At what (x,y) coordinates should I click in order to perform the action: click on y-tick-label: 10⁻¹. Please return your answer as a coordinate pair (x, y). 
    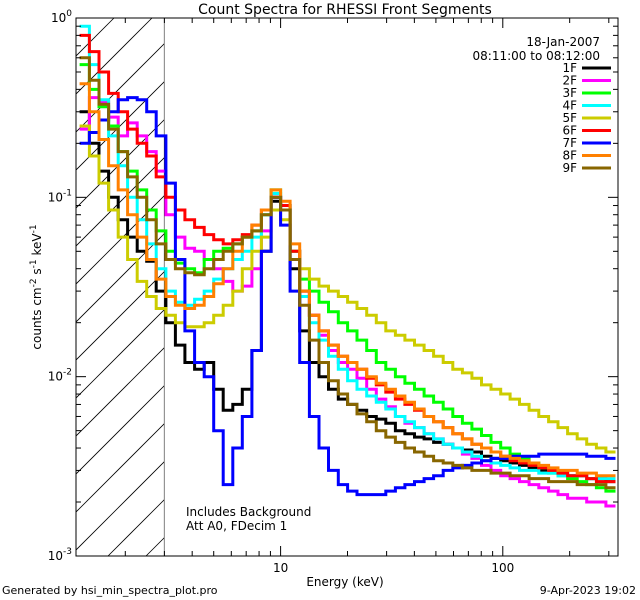
    Looking at the image, I should click on (60, 196).